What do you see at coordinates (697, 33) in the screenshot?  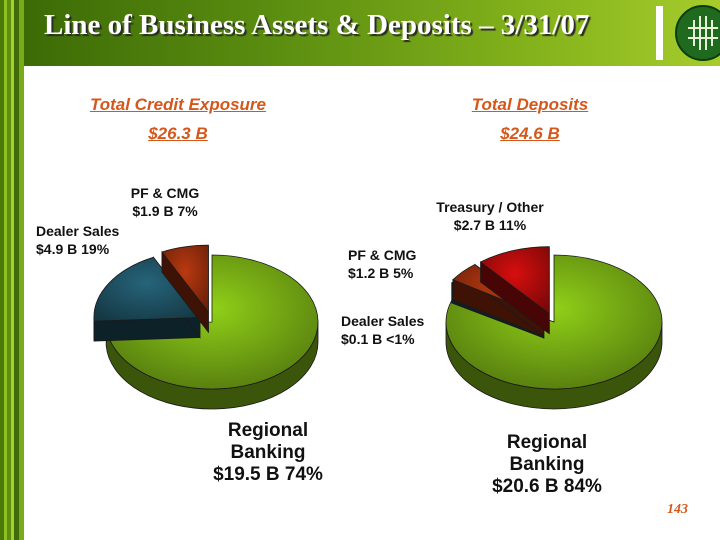 I see `bank-logo-icon` at bounding box center [697, 33].